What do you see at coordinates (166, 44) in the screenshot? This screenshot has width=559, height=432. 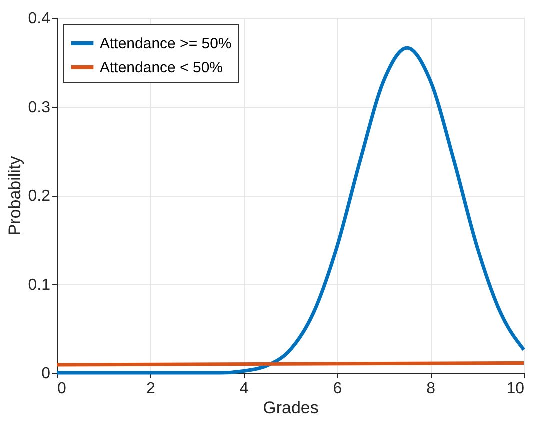 I see `legend-label: Attendance >= 50%` at bounding box center [166, 44].